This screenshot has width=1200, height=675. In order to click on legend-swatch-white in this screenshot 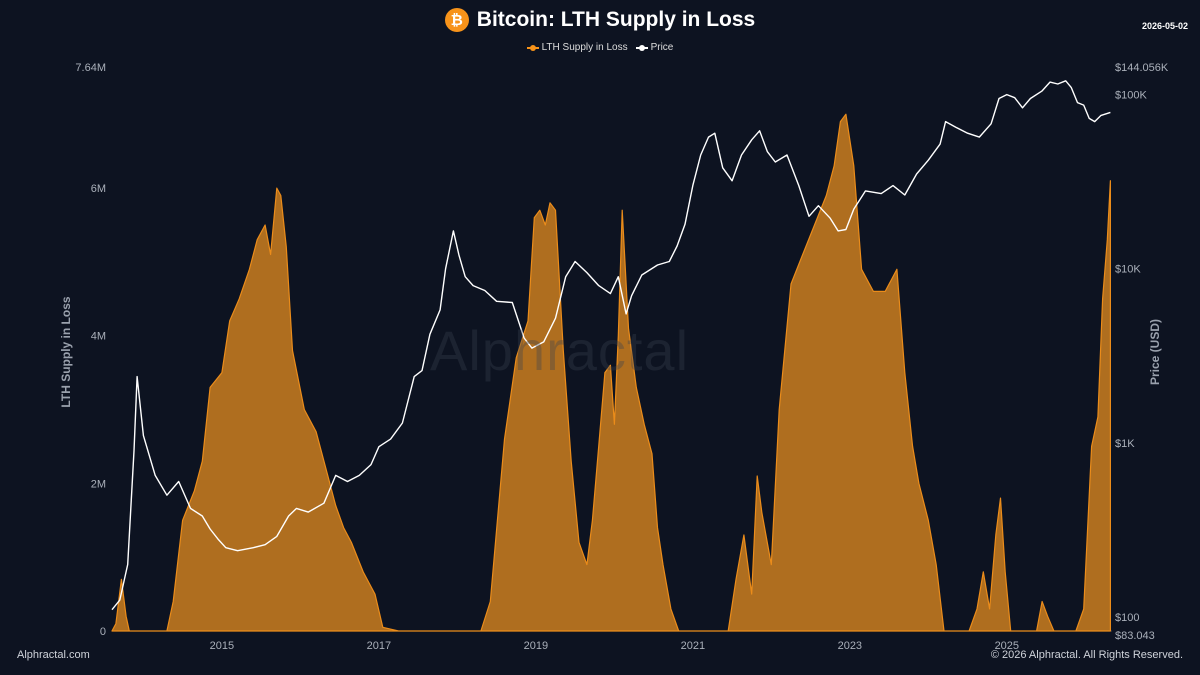, I will do `click(641, 47)`.